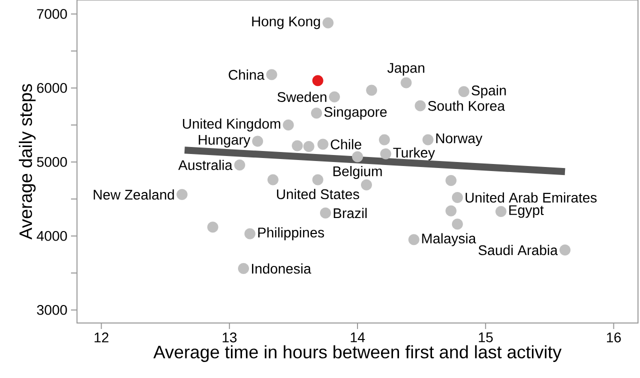 The height and width of the screenshot is (378, 640). What do you see at coordinates (459, 140) in the screenshot?
I see `annotation: Norway` at bounding box center [459, 140].